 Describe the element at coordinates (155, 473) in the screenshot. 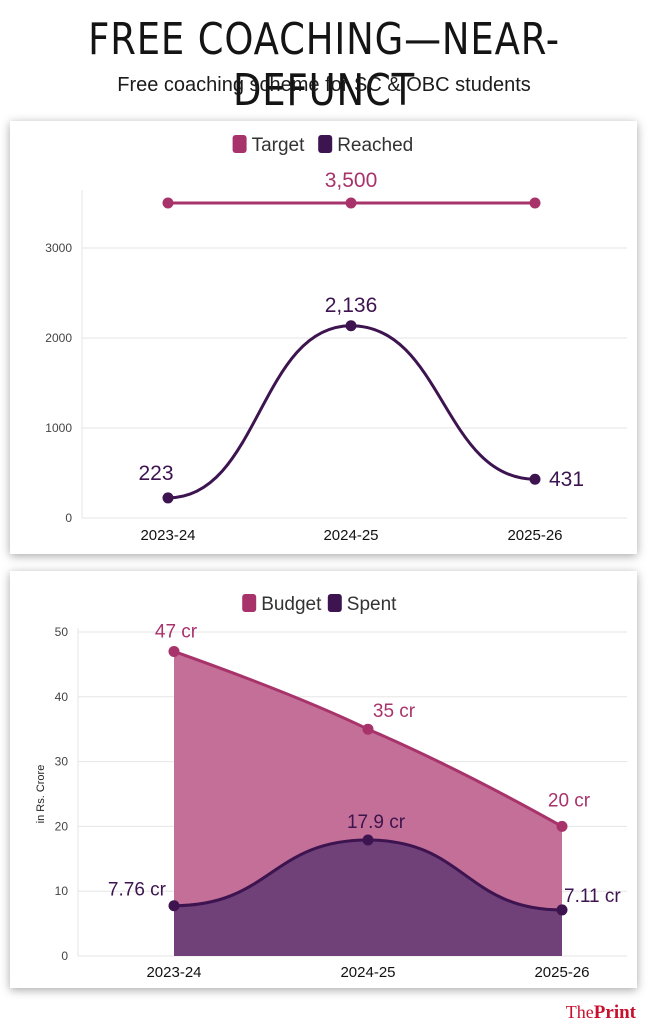

I see `reached-data-label: 223` at that location.